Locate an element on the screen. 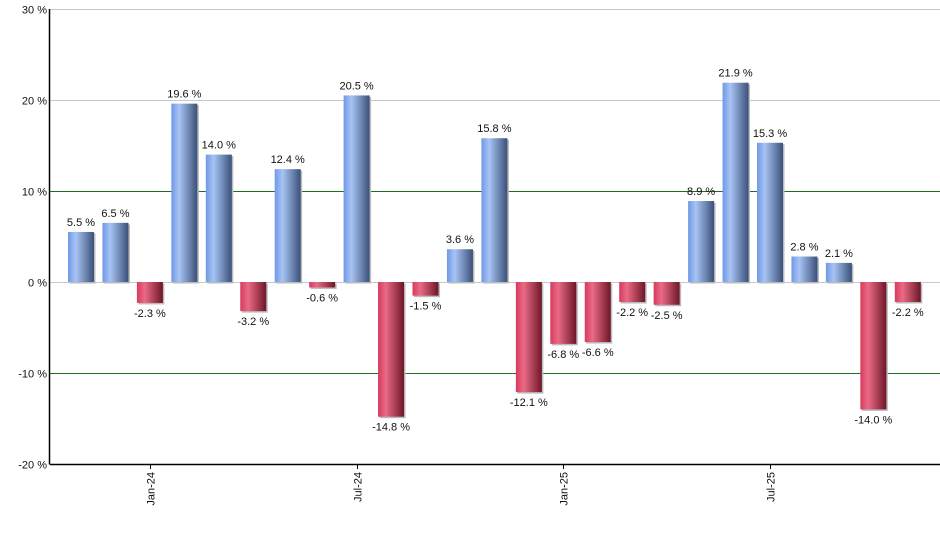 Image resolution: width=940 pixels, height=550 pixels. y-tick-label: 20 % is located at coordinates (34, 102).